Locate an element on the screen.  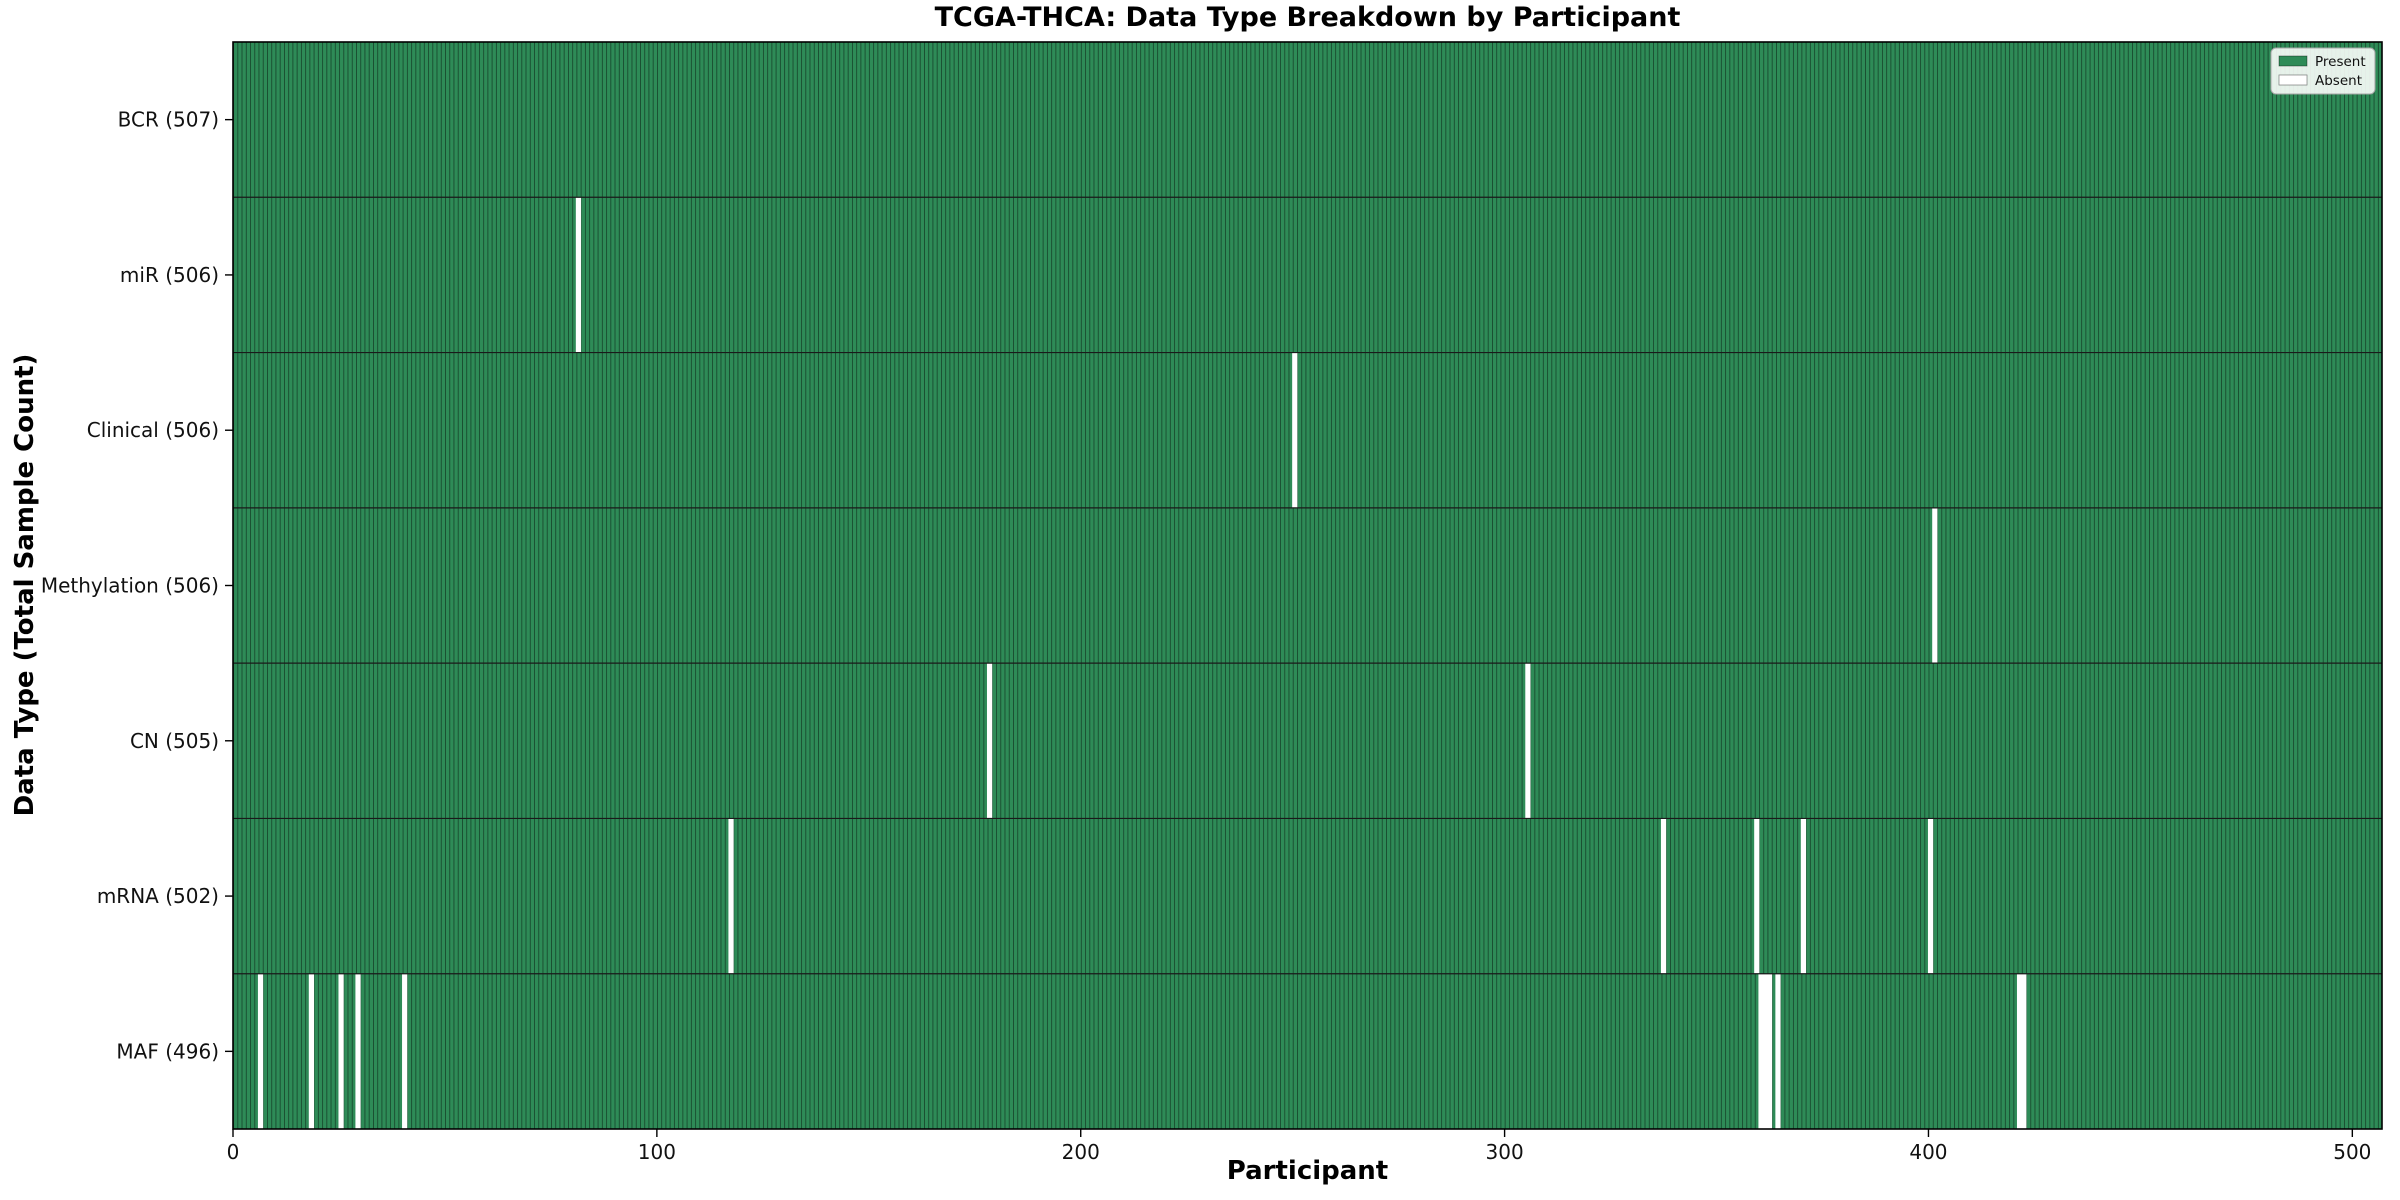
y-tick-label: BCR (507) is located at coordinates (168, 120).